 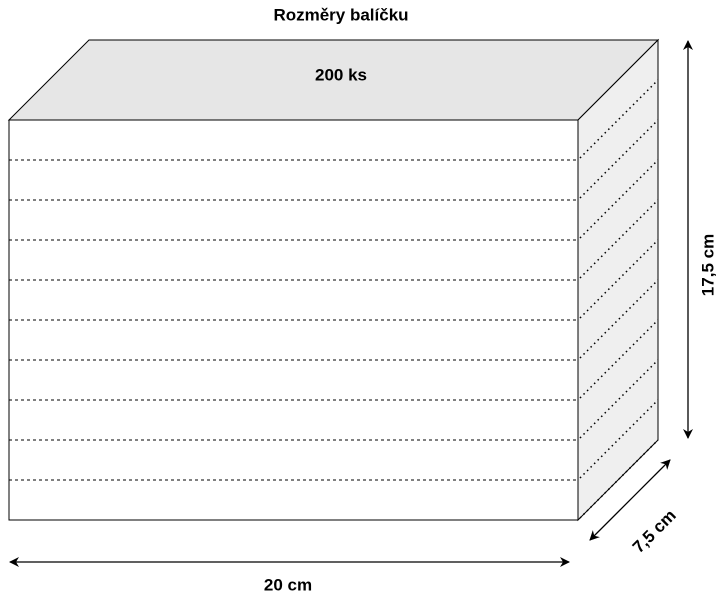 I want to click on box-side, so click(x=618, y=280).